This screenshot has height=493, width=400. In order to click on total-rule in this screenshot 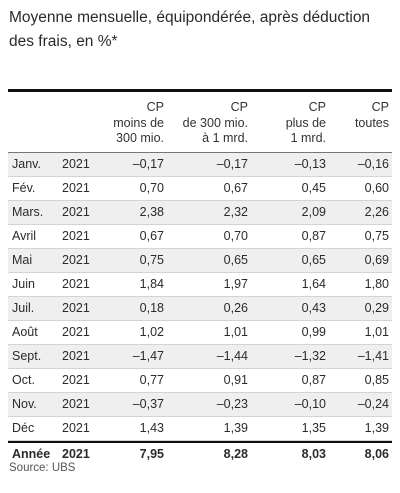, I will do `click(200, 442)`.